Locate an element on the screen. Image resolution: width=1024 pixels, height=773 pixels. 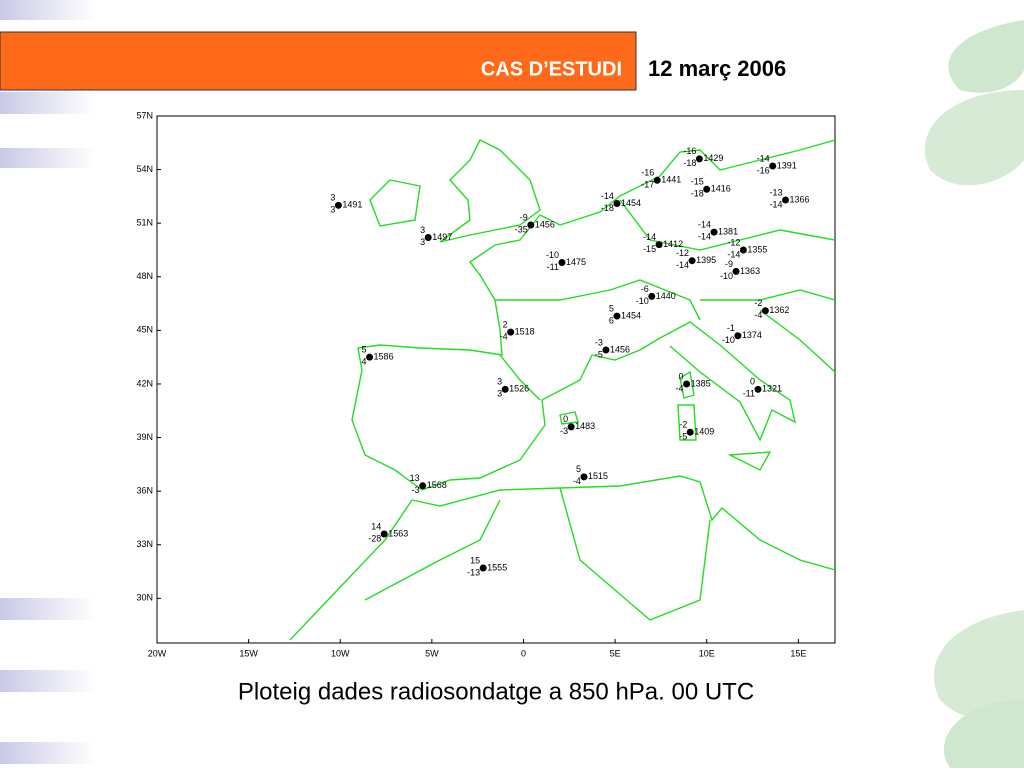
dewpoint: 4 is located at coordinates (364, 362).